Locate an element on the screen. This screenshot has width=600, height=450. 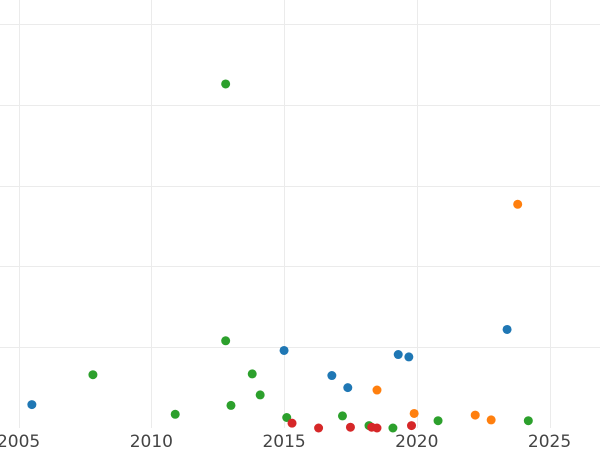
x-tick-label: 2015 is located at coordinates (283, 441).